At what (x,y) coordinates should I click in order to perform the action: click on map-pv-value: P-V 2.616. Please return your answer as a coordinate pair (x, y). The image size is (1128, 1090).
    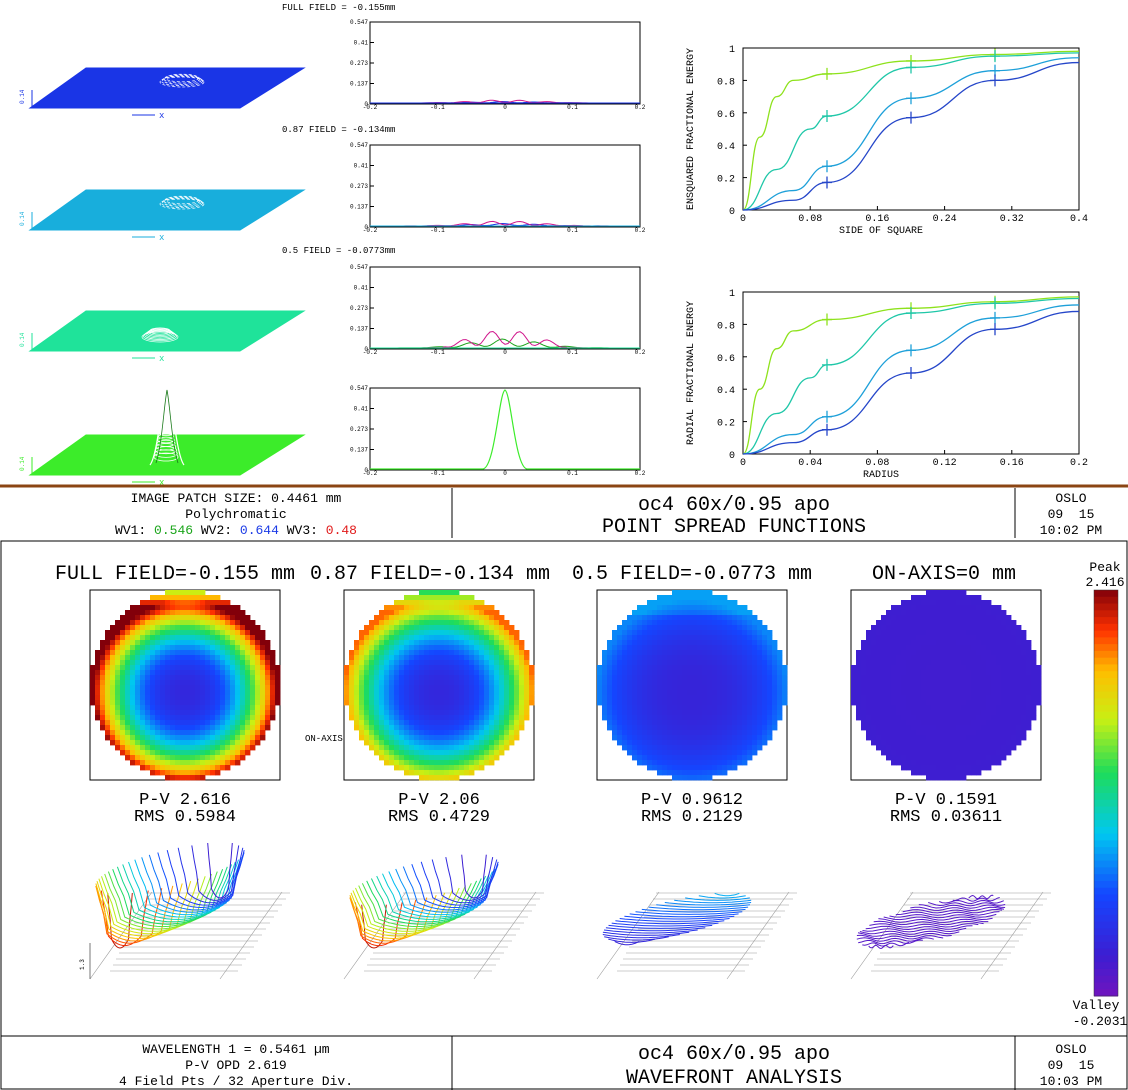
    Looking at the image, I should click on (185, 800).